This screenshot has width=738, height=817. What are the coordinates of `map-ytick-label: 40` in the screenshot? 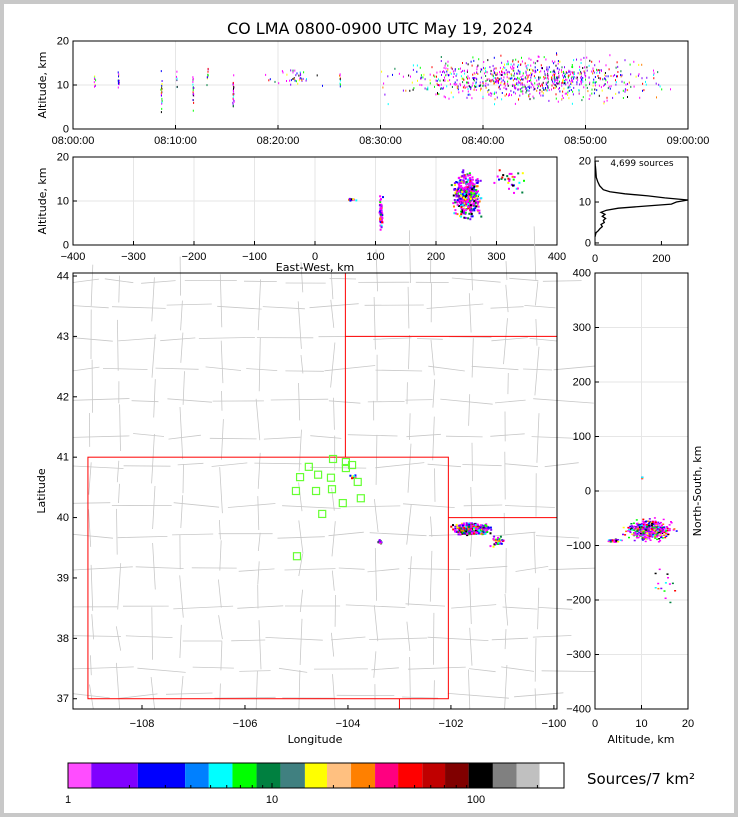 It's located at (63, 518).